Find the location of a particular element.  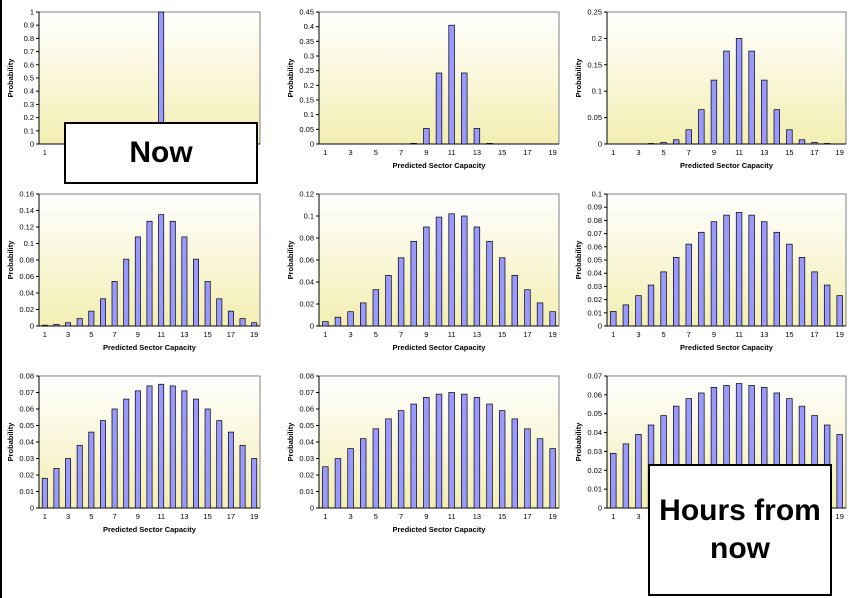

y-tick-label: 0.7 is located at coordinates (29, 51).